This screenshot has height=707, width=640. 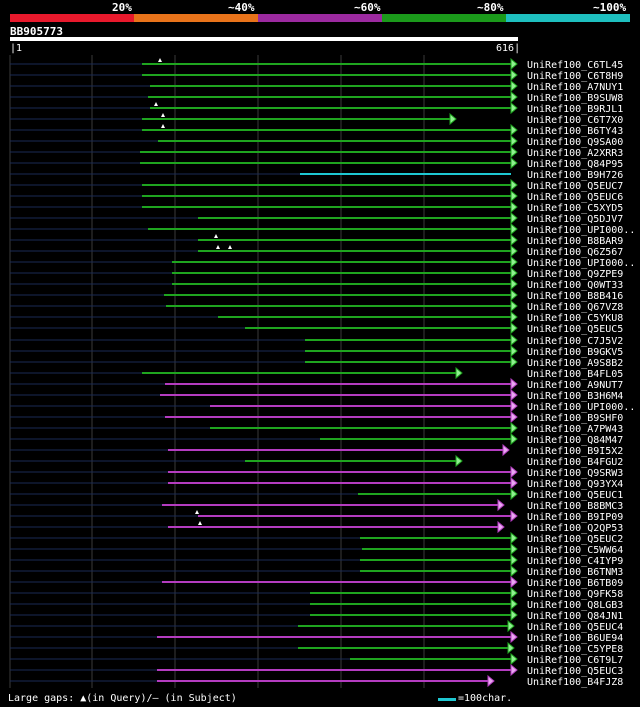 I want to click on hit-label: UniRef100_A2XRR3, so click(x=575, y=153).